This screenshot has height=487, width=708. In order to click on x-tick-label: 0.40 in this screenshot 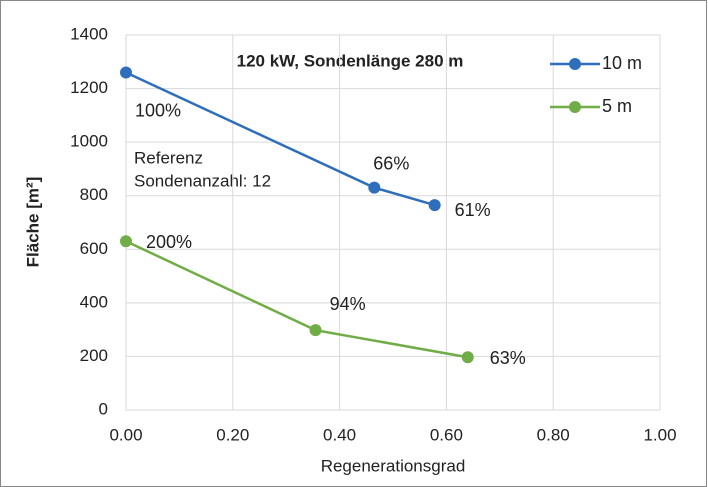, I will do `click(339, 434)`.